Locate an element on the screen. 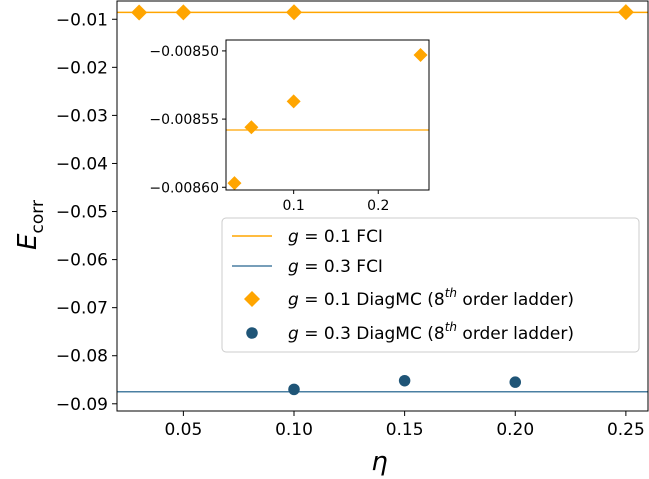  inset-axes-frame is located at coordinates (327, 115).